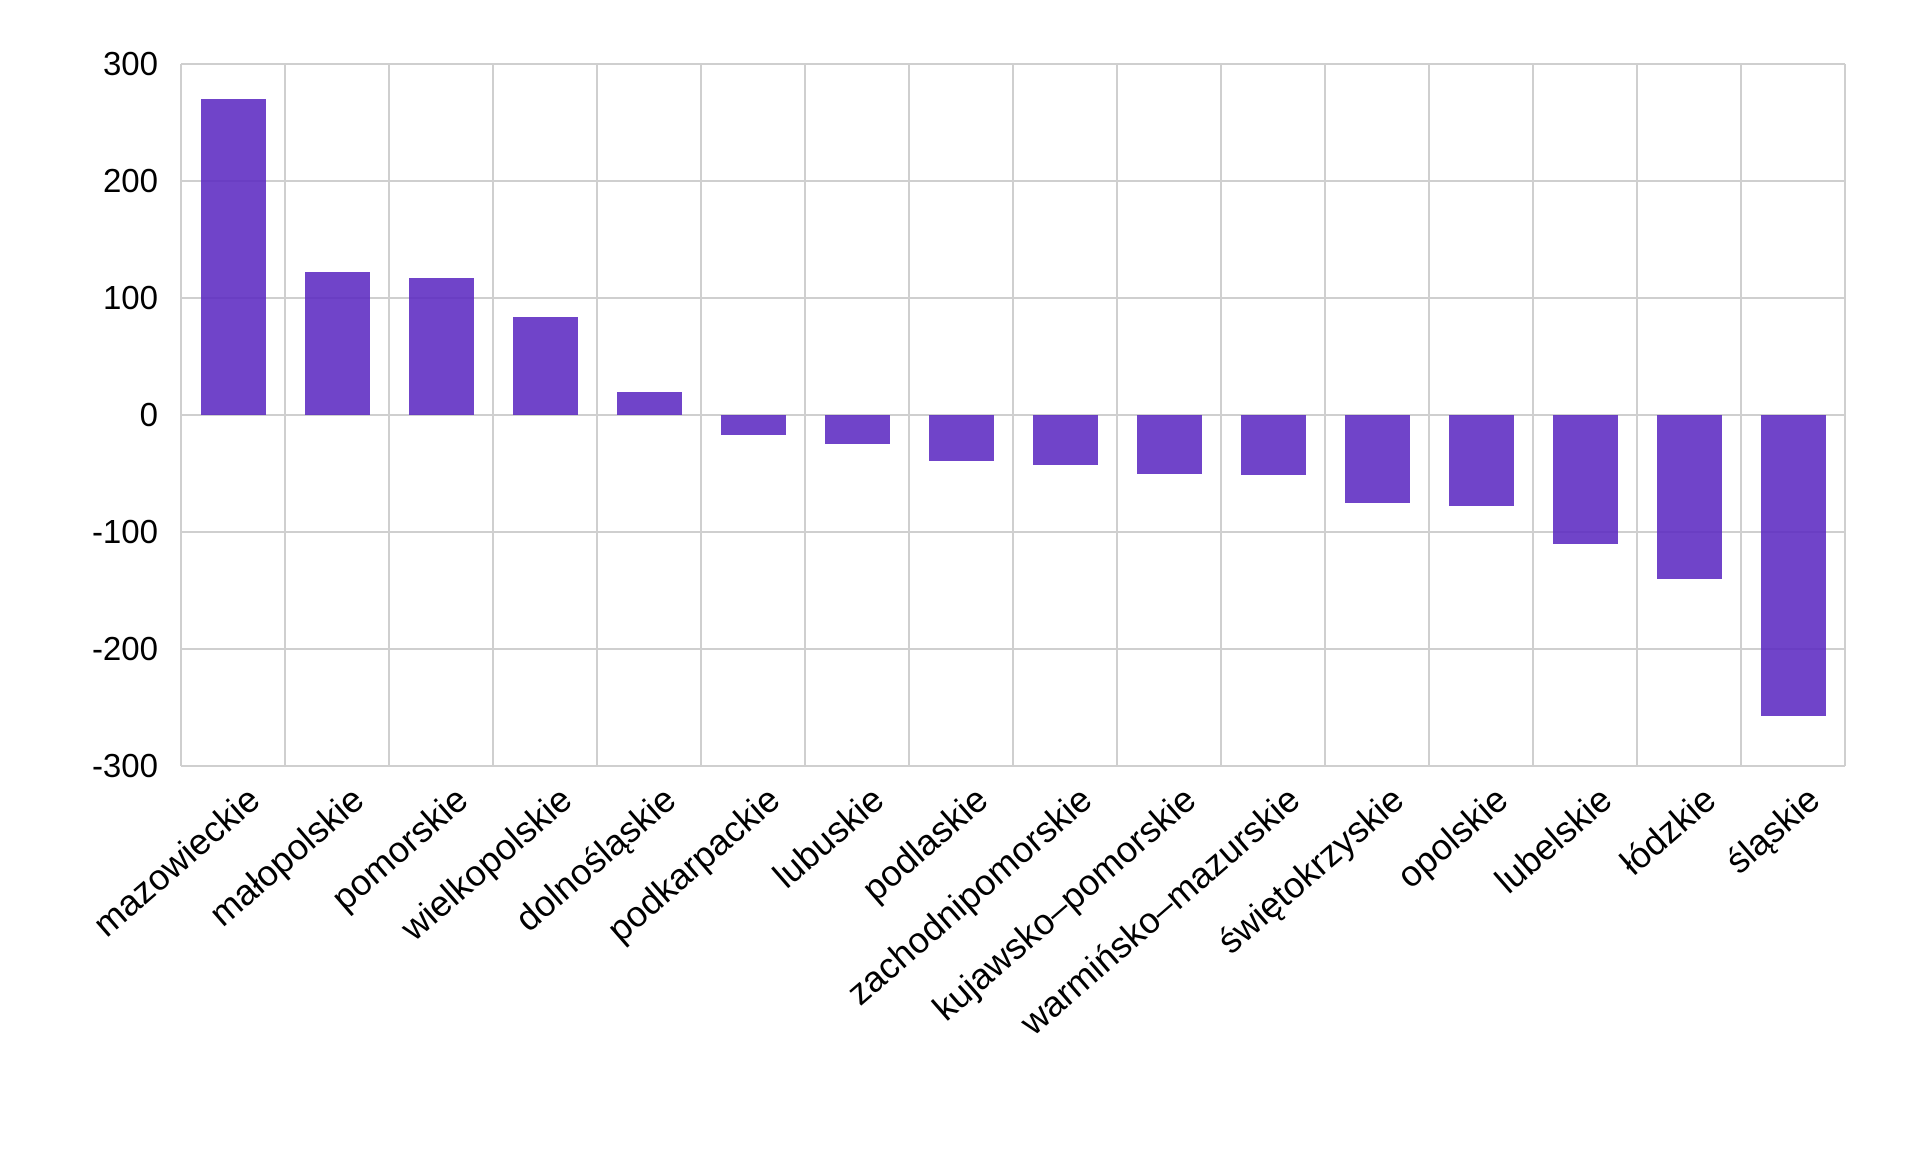 The height and width of the screenshot is (1170, 1920). I want to click on bar-wielkopolskie, so click(545, 365).